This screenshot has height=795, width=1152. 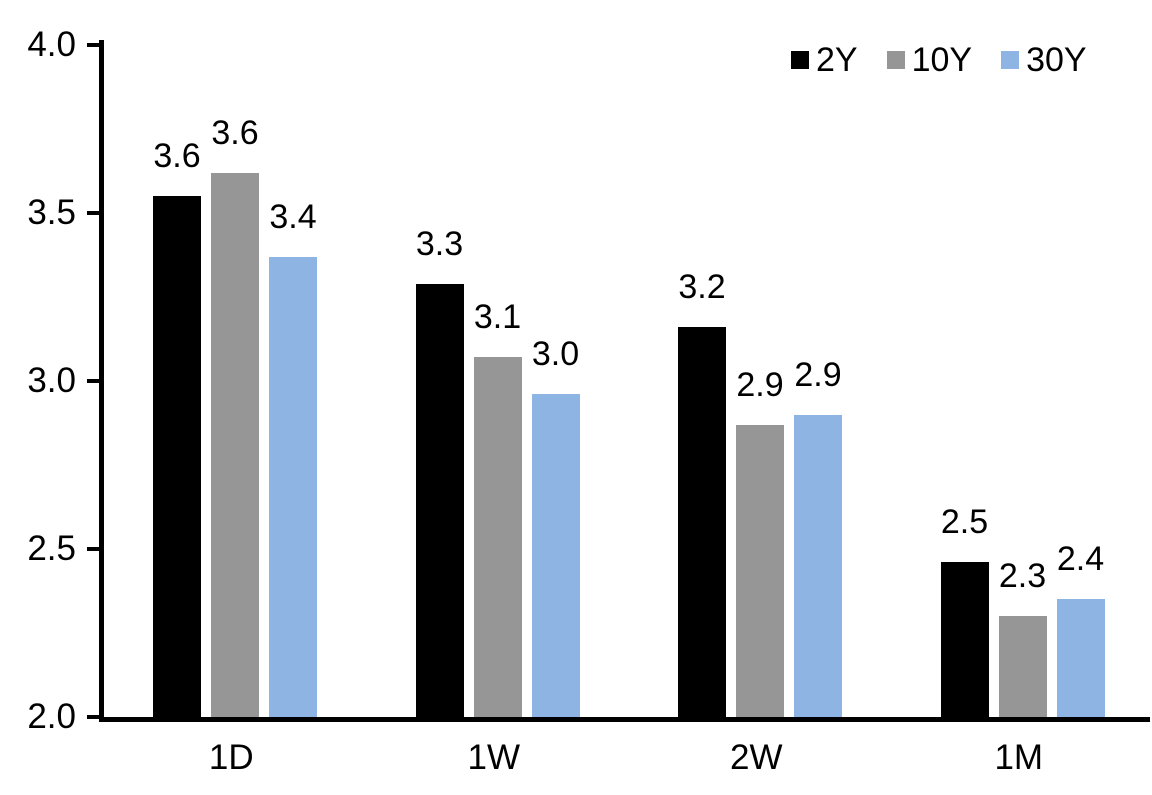 I want to click on y-axis-tick-label: 2.0, so click(x=51, y=716).